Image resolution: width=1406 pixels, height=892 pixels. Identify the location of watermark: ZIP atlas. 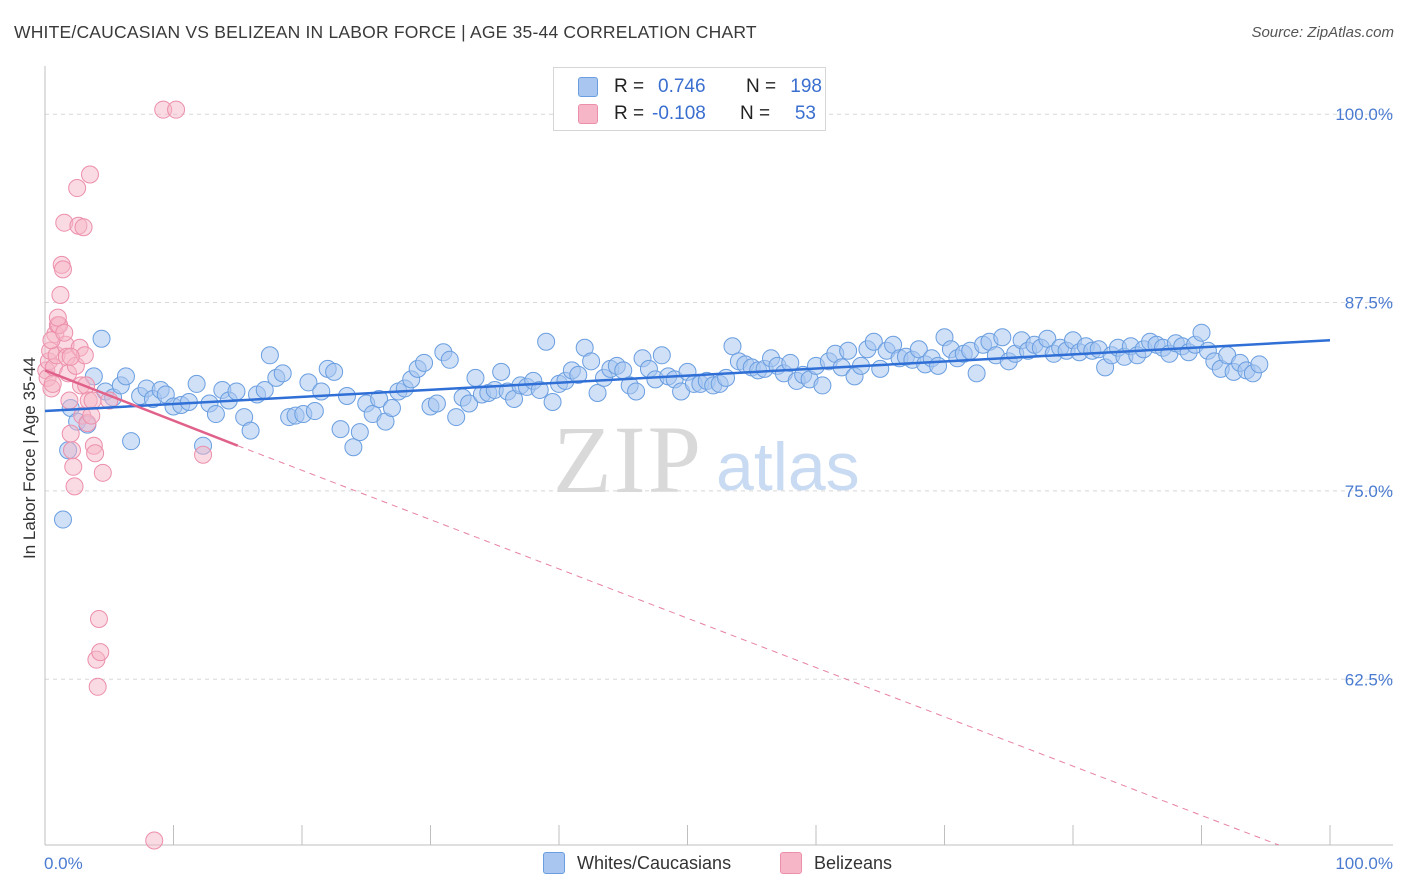
(706, 459).